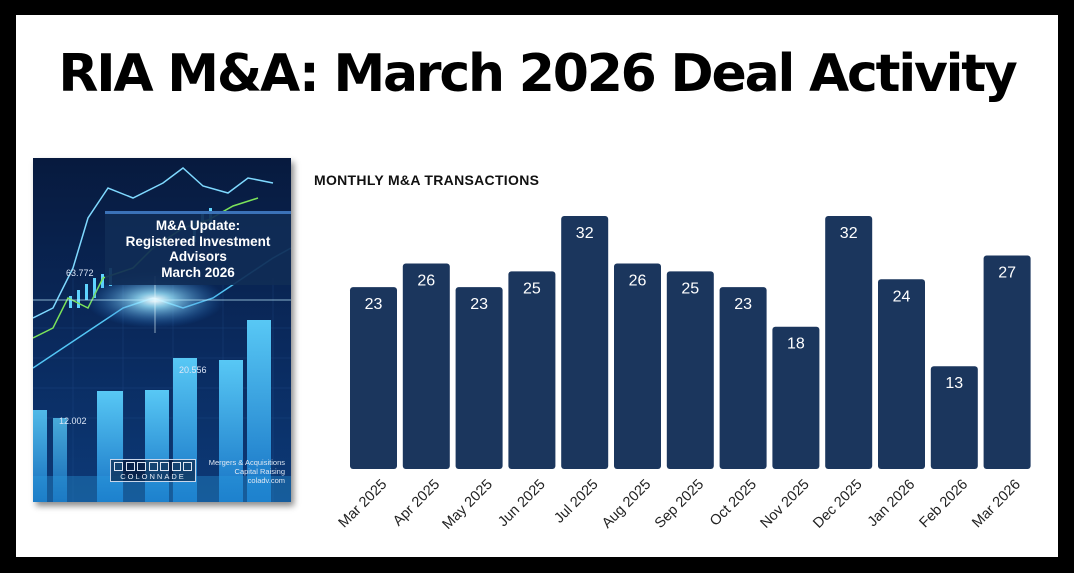 The width and height of the screenshot is (1074, 573). Describe the element at coordinates (73, 421) in the screenshot. I see `cover-number: 12.002` at that location.